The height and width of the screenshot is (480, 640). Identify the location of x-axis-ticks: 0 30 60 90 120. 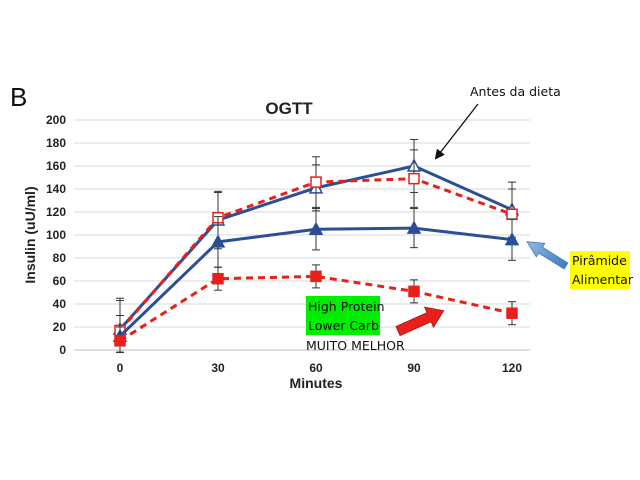
(320, 368).